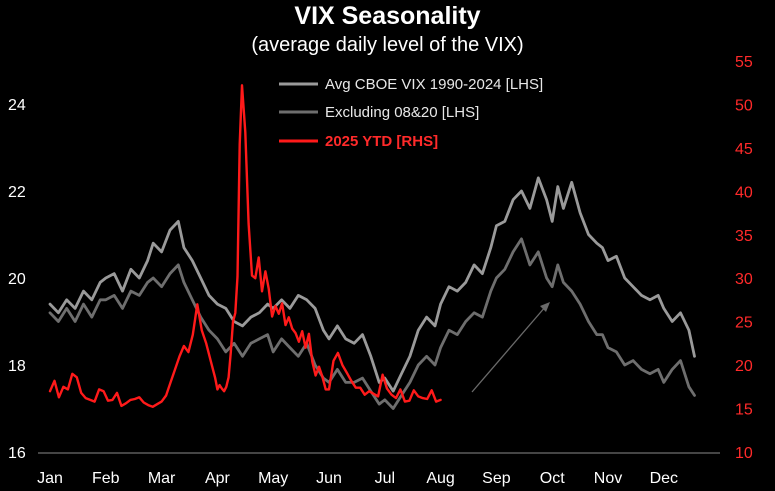 The image size is (775, 491). I want to click on right-tick-label: 35, so click(744, 236).